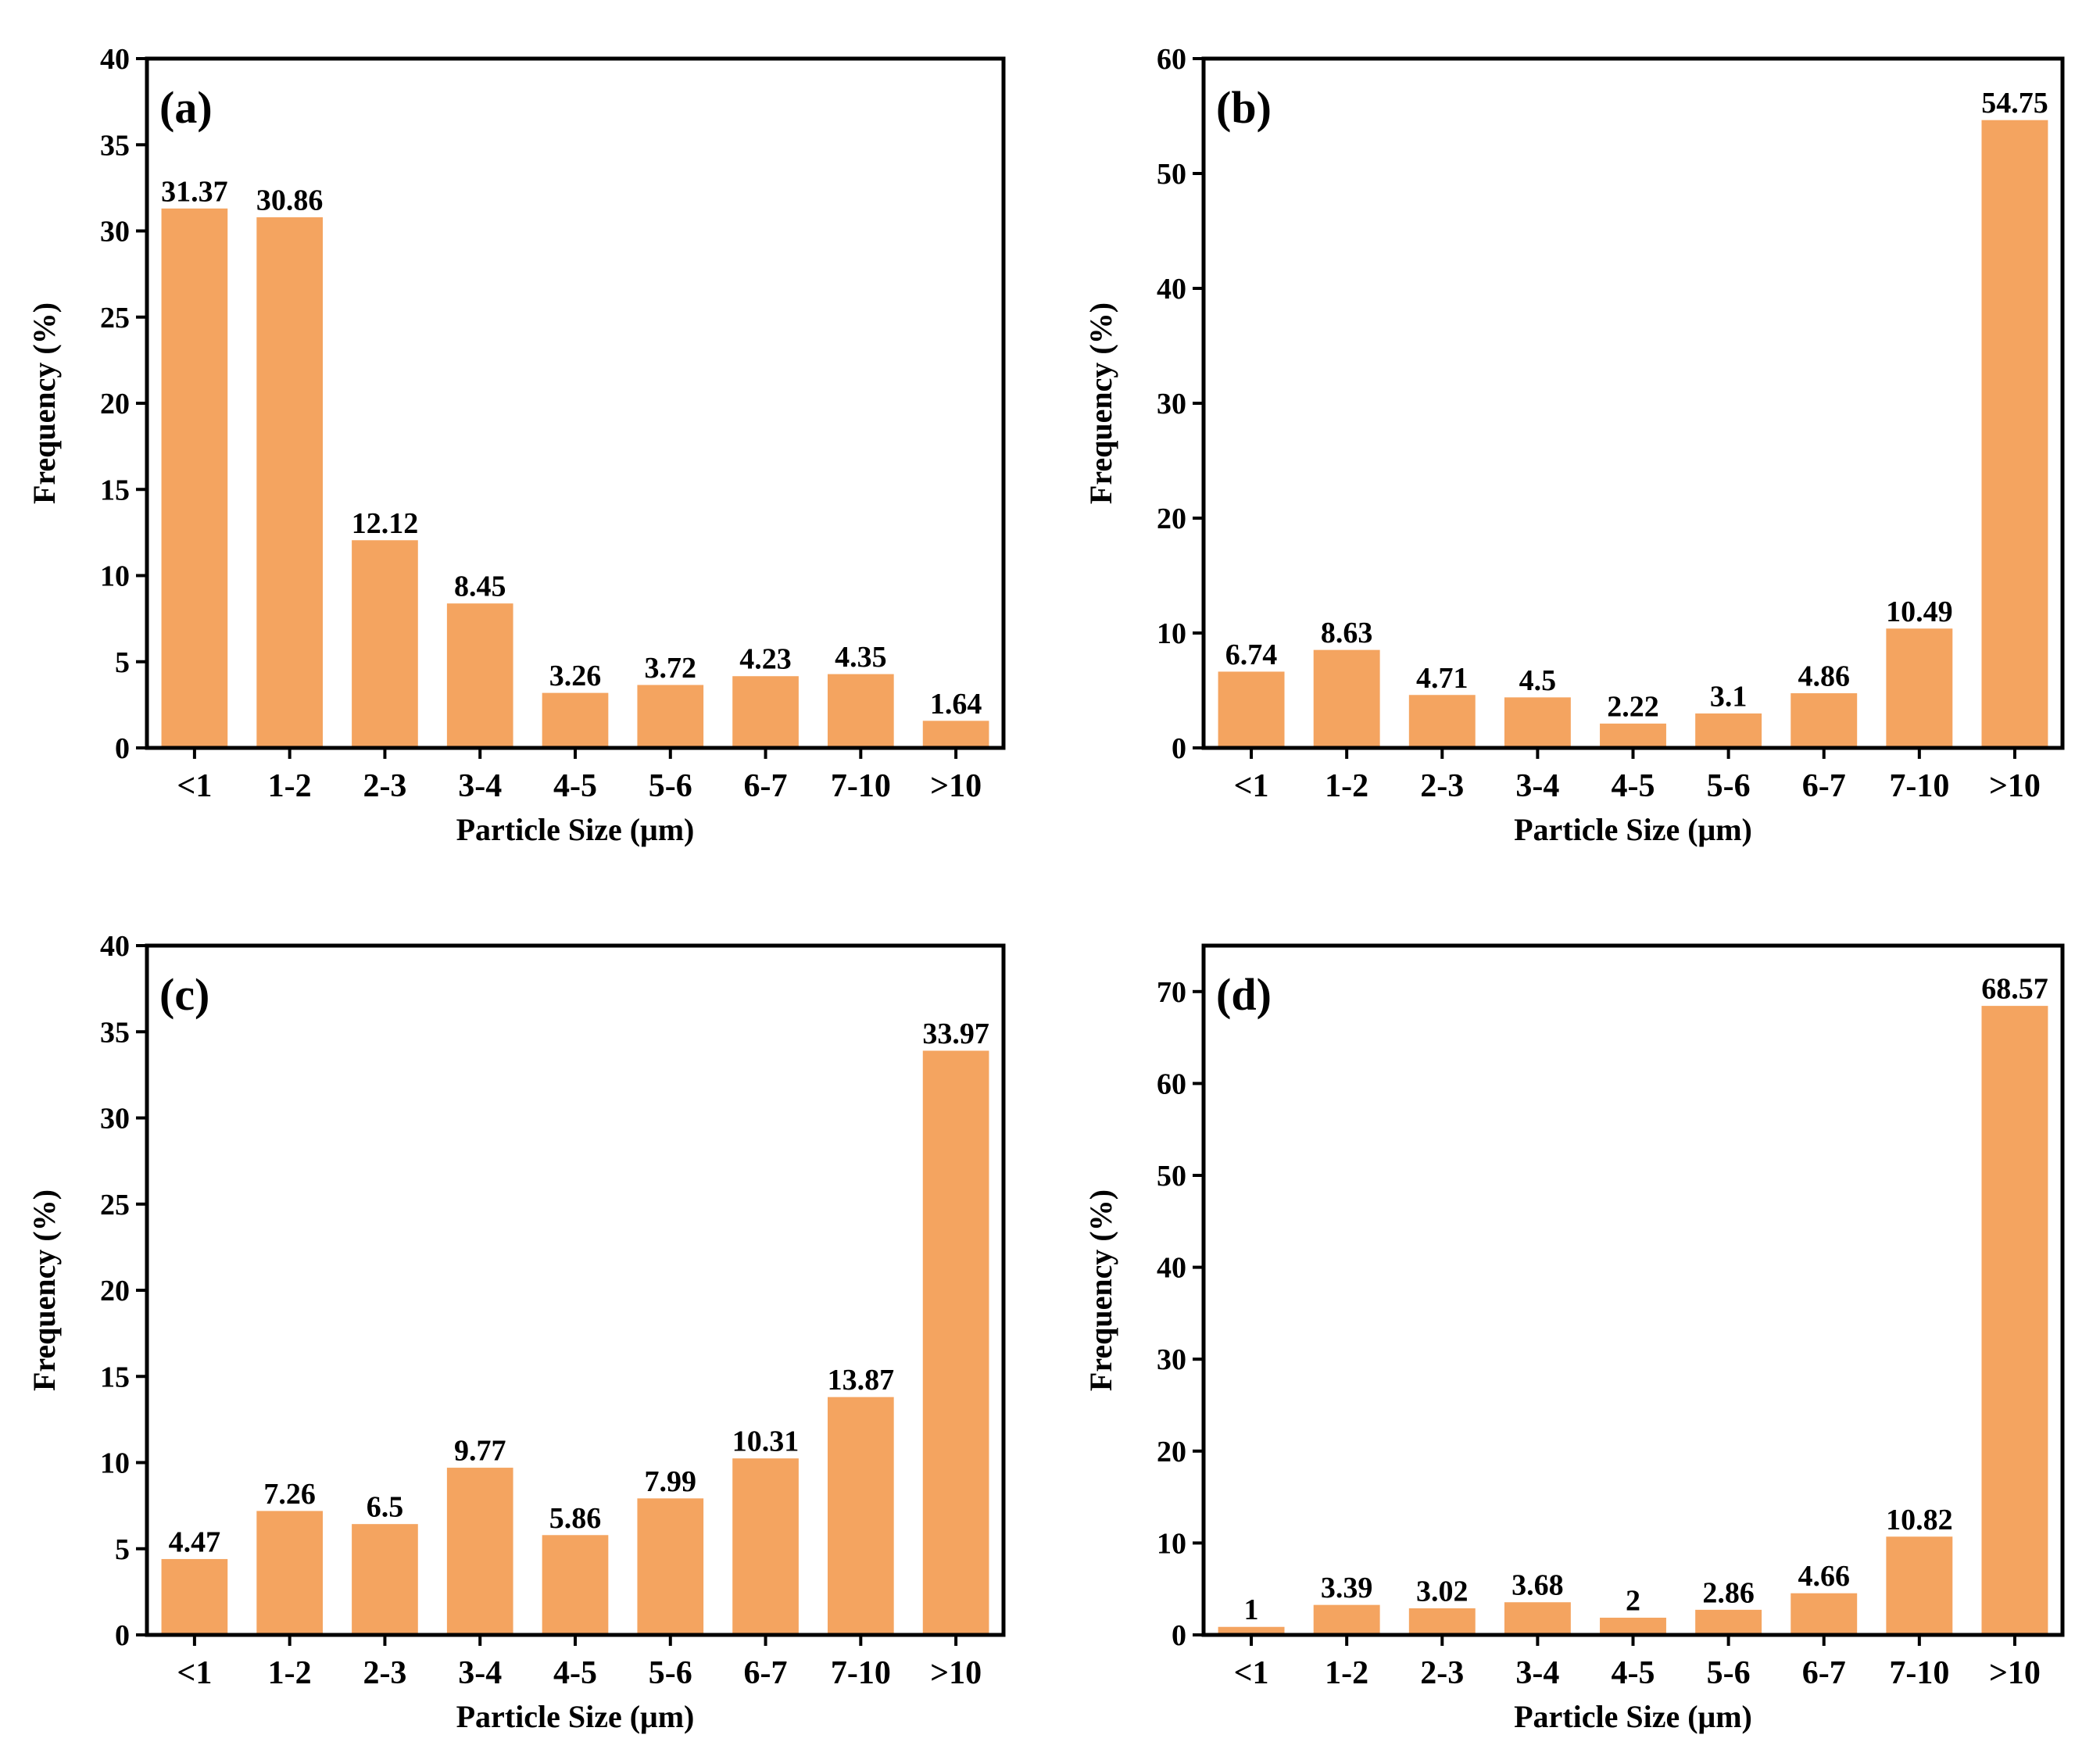  What do you see at coordinates (671, 1482) in the screenshot?
I see `bar-value-label: 7.99` at bounding box center [671, 1482].